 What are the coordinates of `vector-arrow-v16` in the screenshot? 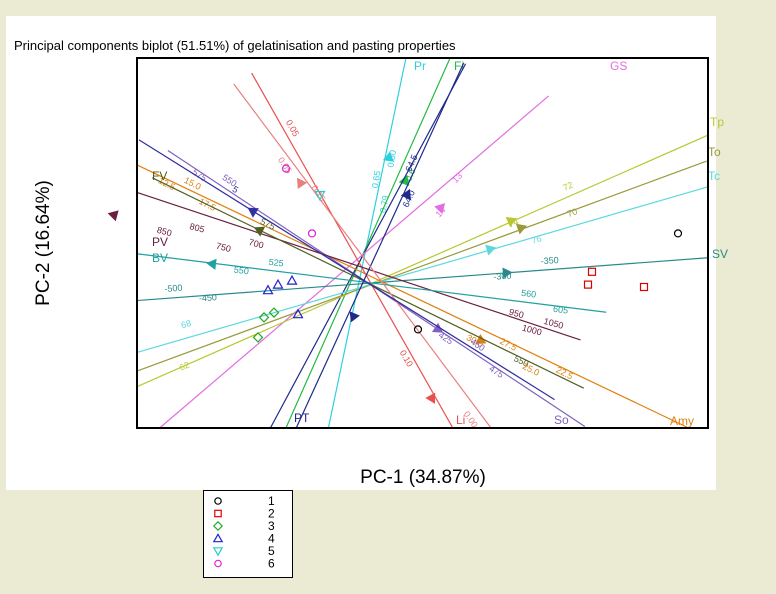 It's located at (253, 212).